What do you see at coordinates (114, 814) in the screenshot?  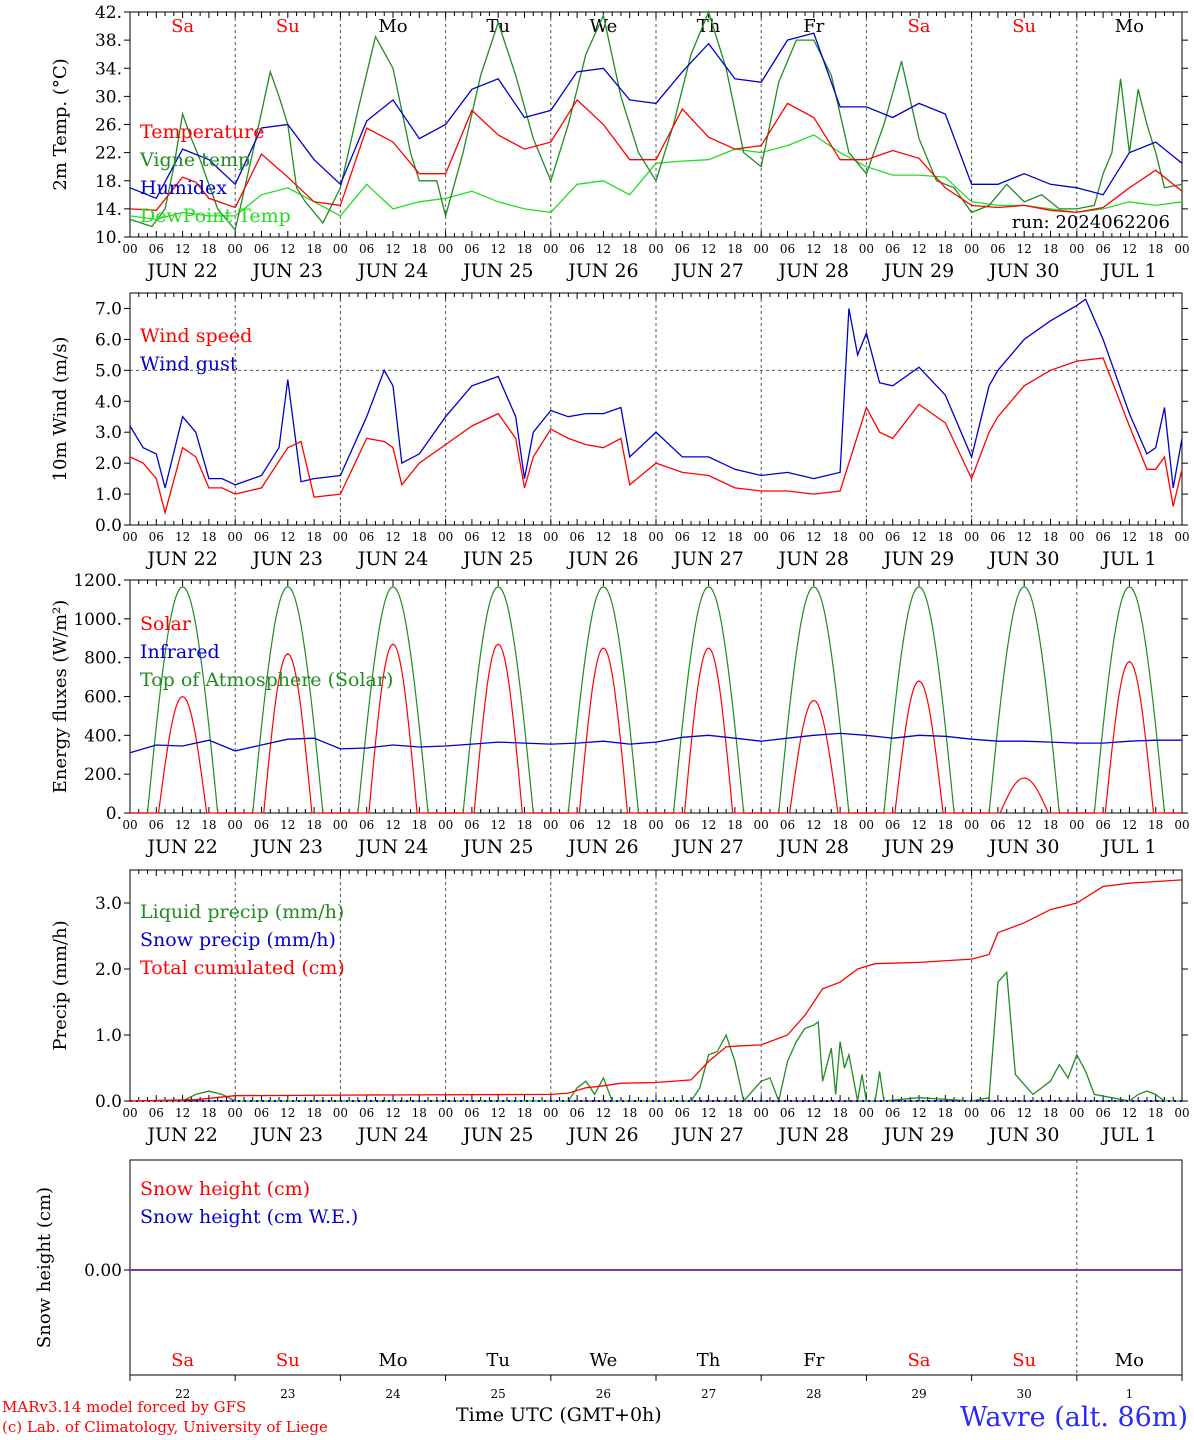 I see `y-tick-label: 0.` at bounding box center [114, 814].